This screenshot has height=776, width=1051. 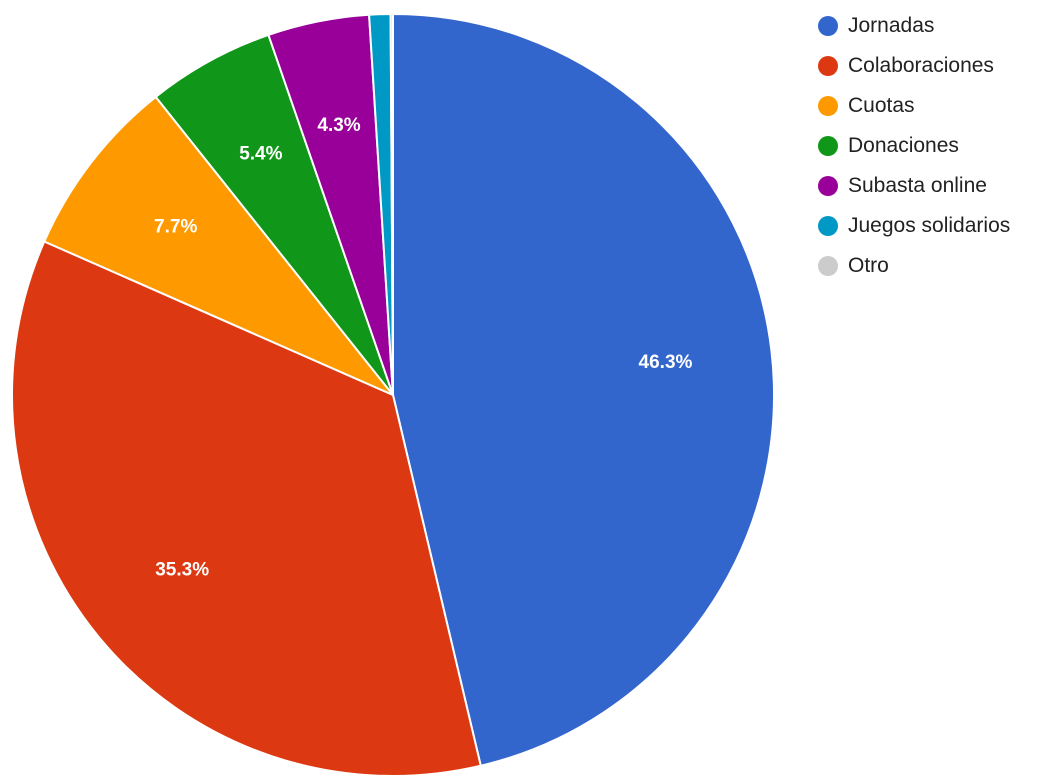 What do you see at coordinates (338, 125) in the screenshot?
I see `slice-label-subasta-online: 4.3%` at bounding box center [338, 125].